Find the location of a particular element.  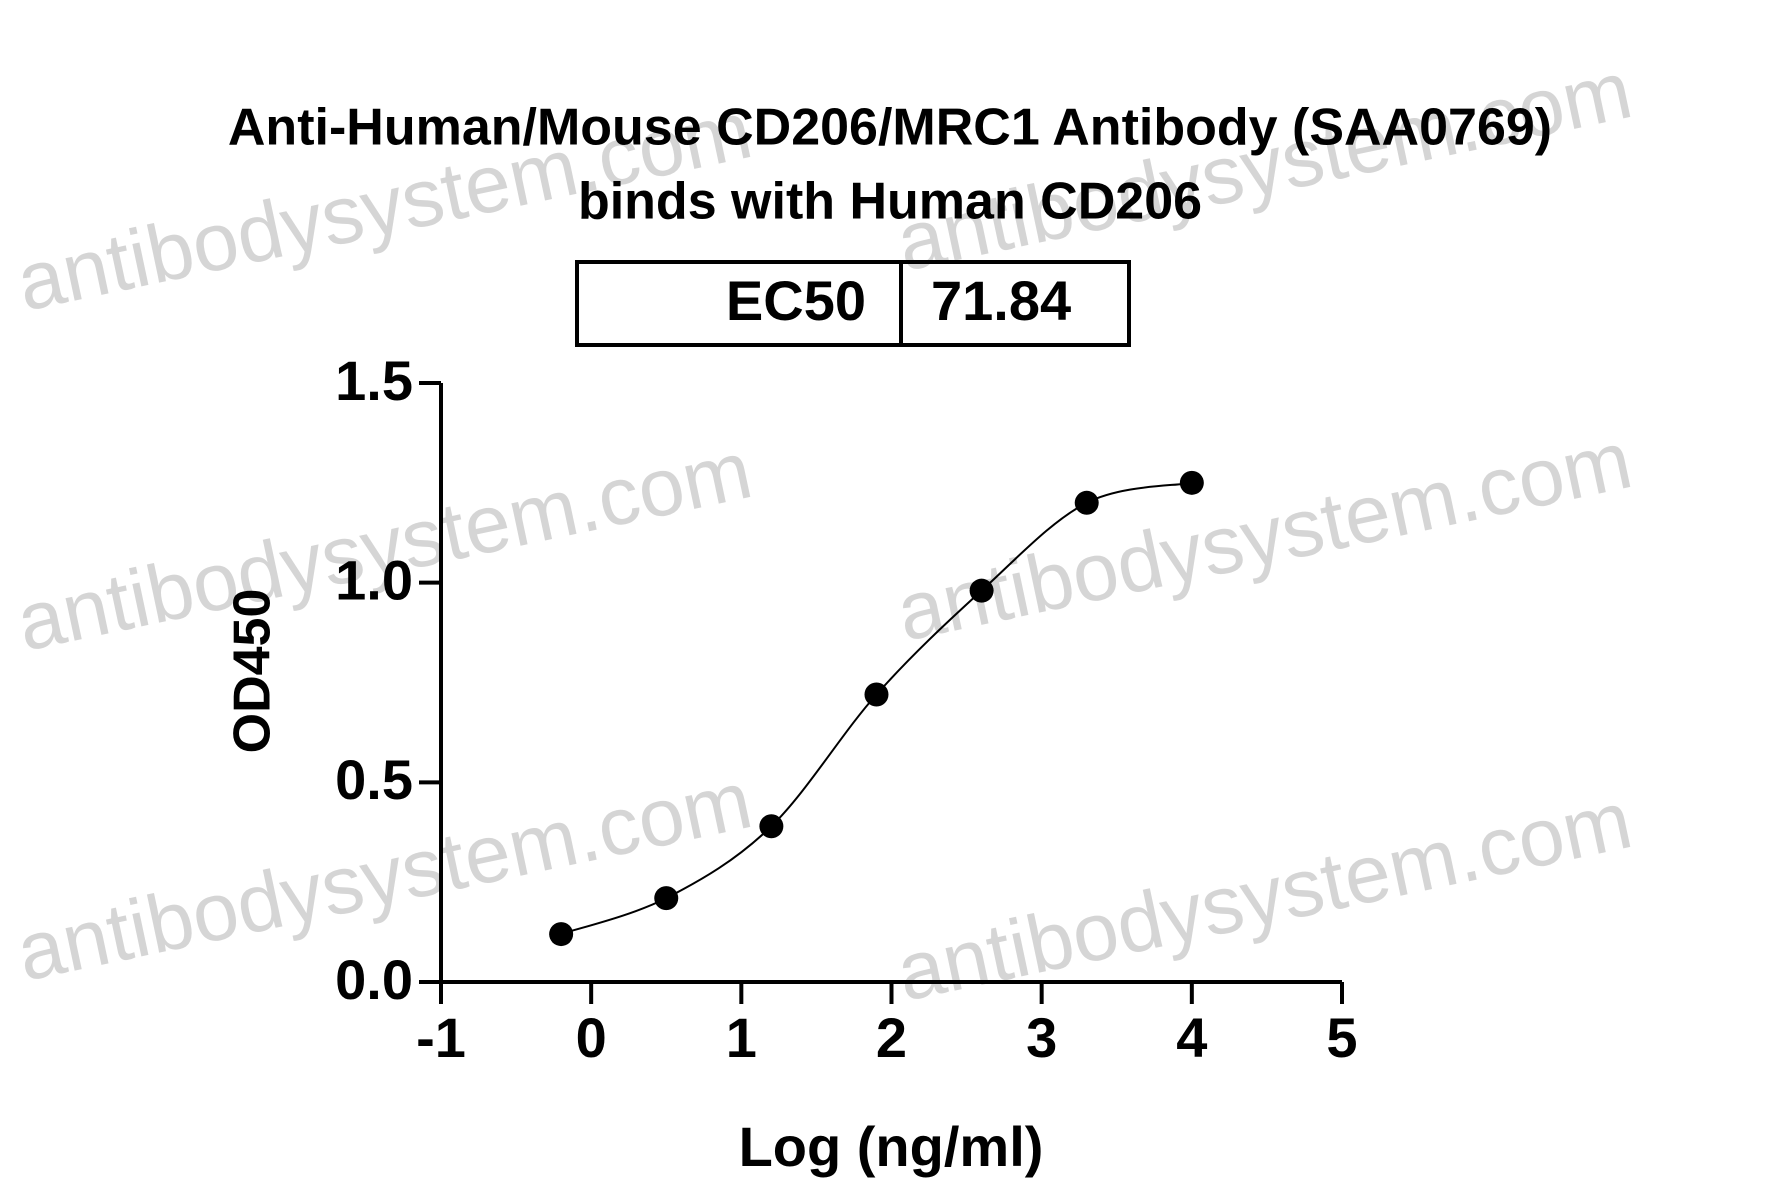

ec50-table is located at coordinates (853, 303).